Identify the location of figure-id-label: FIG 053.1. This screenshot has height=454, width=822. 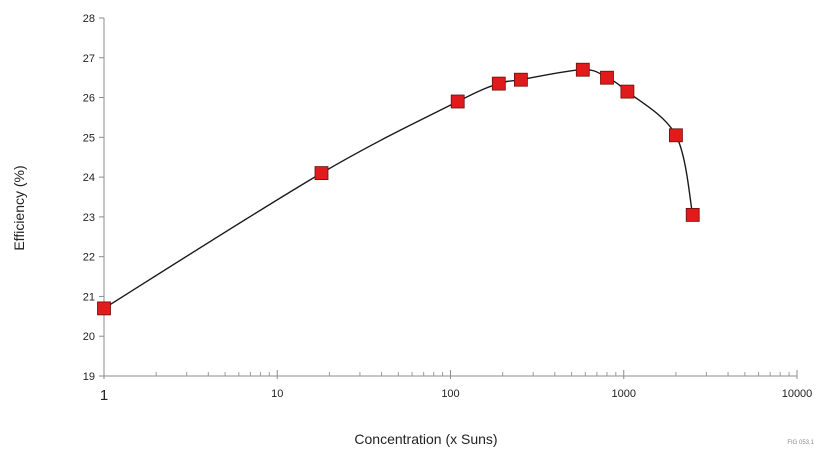
(800, 443).